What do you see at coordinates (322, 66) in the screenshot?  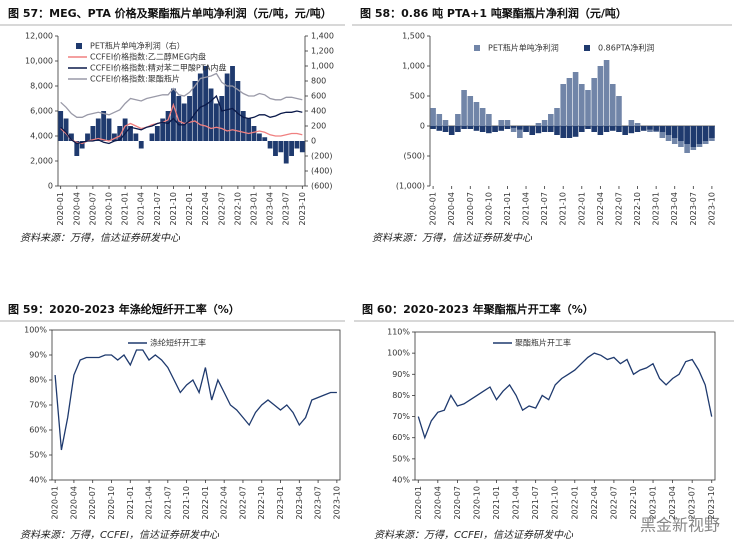 I see `y2-tick-label: 1,000` at bounding box center [322, 66].